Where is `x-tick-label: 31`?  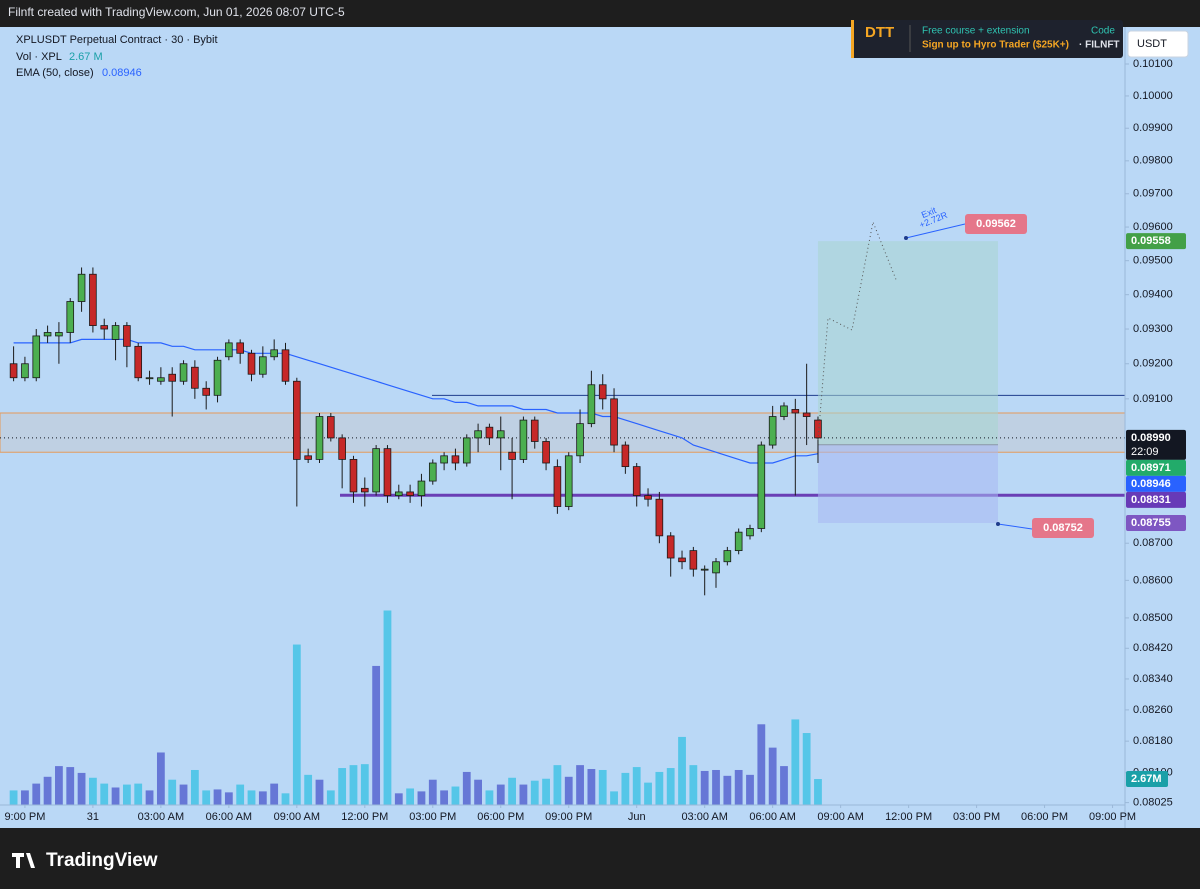
x-tick-label: 31 is located at coordinates (93, 817).